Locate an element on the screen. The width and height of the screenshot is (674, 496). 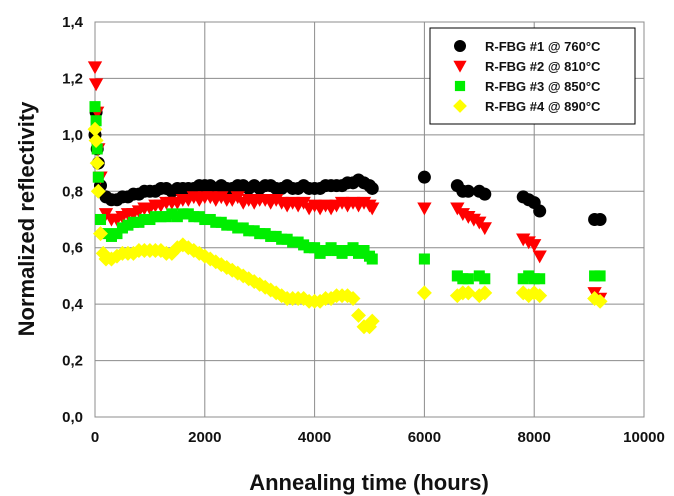
y-tick-label: 0,4 is located at coordinates (73, 304).